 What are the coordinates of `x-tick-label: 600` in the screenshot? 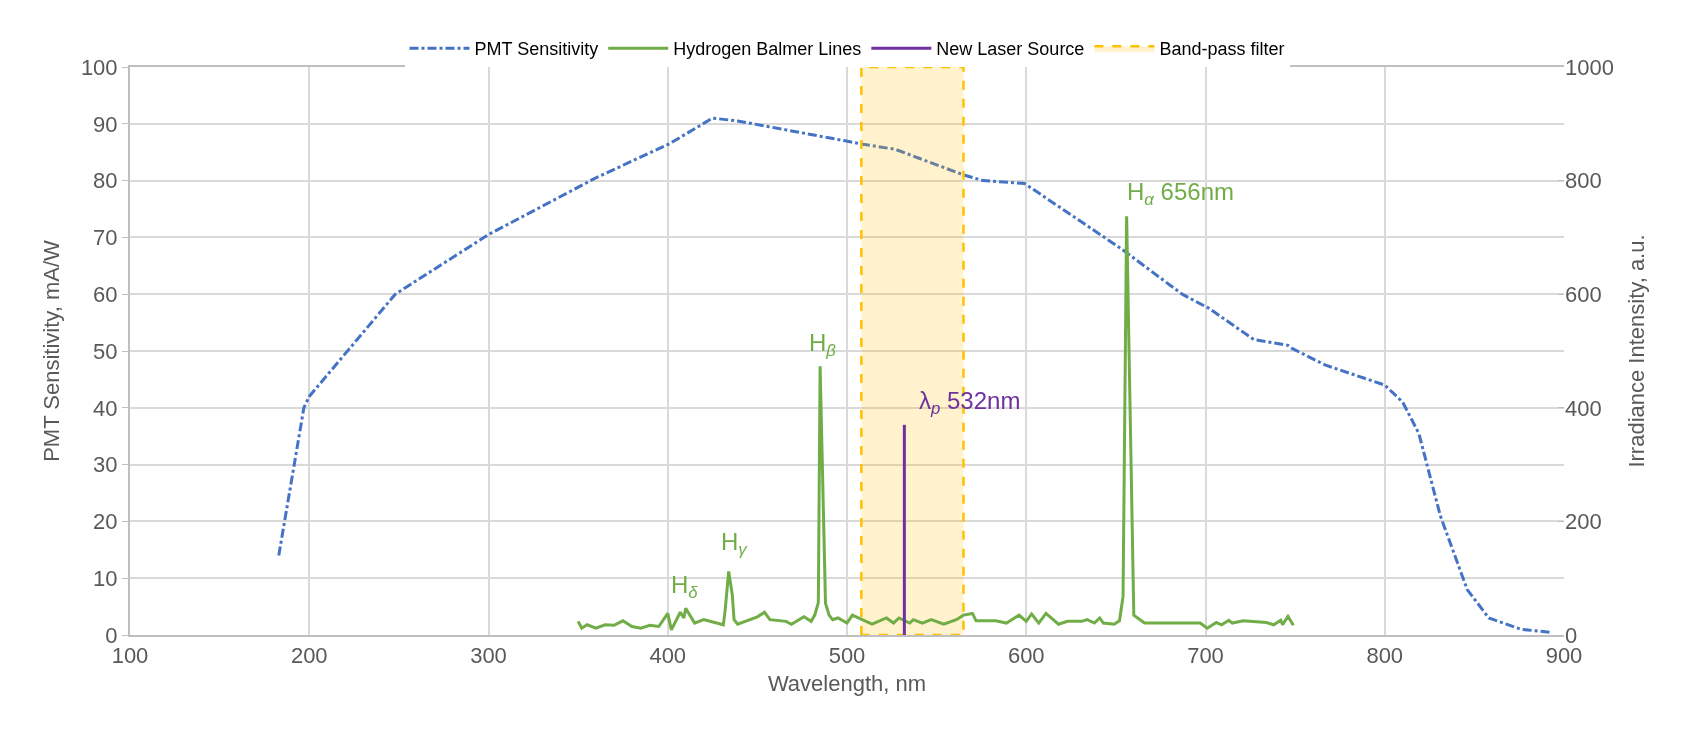 It's located at (1026, 656).